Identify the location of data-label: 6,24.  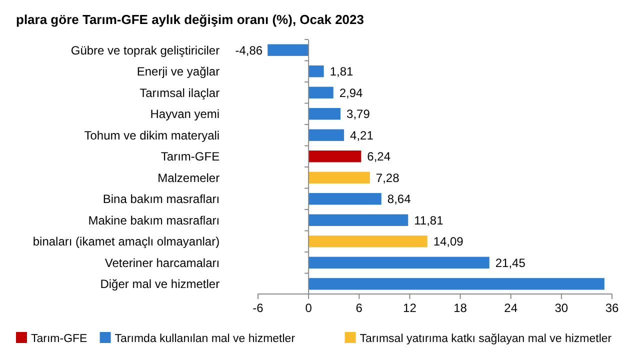
(379, 157).